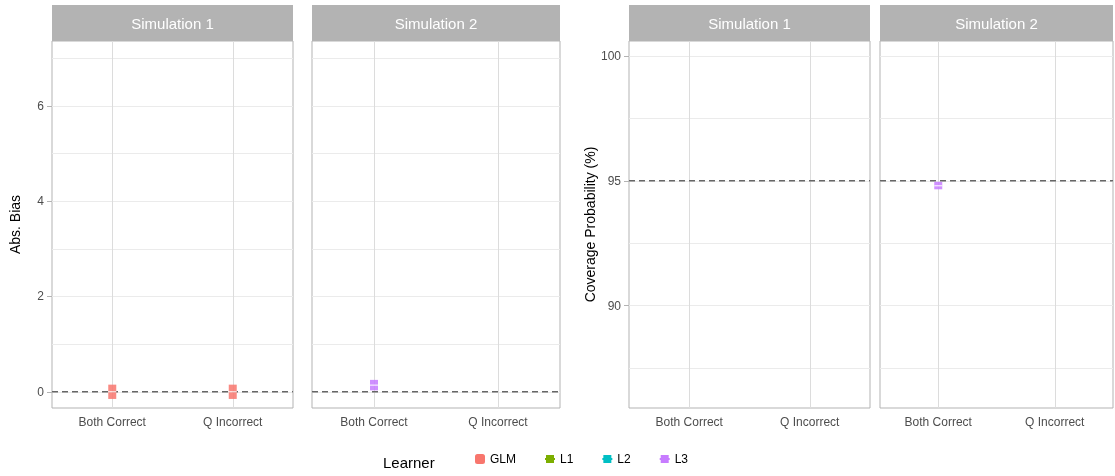 The height and width of the screenshot is (476, 1115). Describe the element at coordinates (614, 180) in the screenshot. I see `y-tick-label: 95` at that location.